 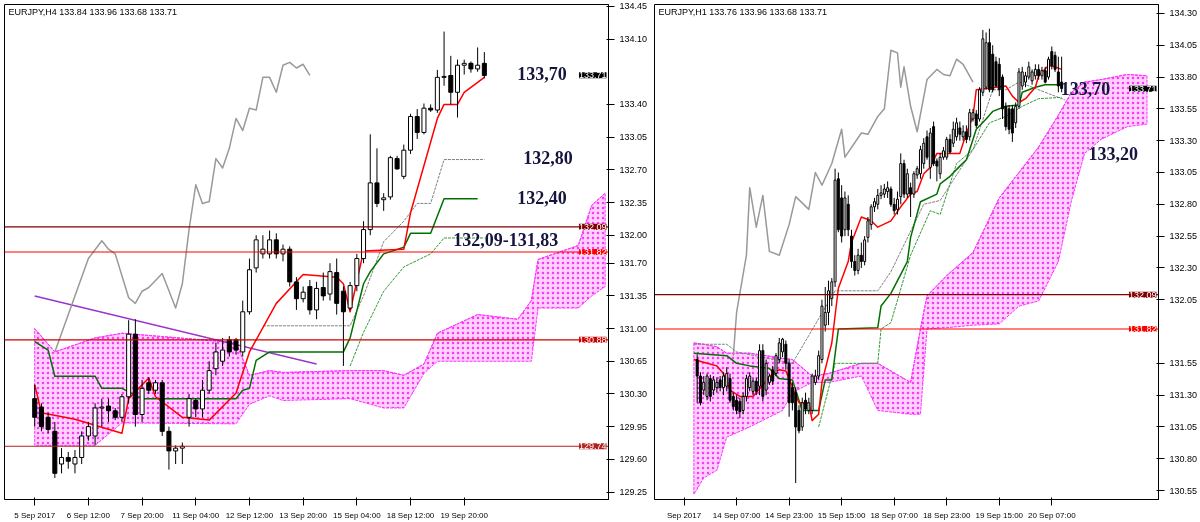 What do you see at coordinates (92, 11) in the screenshot?
I see `chart-title: EURJPY,H4 133.84 133.96 133.68 133.71` at bounding box center [92, 11].